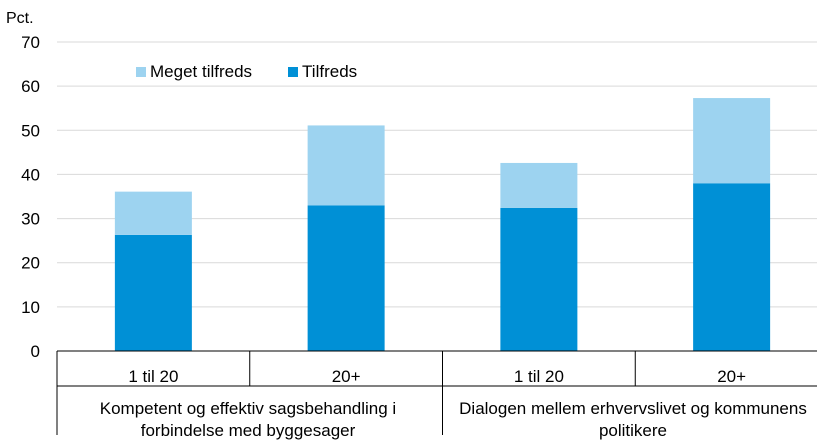 Image resolution: width=817 pixels, height=442 pixels. I want to click on y-tick-label-0: 0, so click(35, 351).